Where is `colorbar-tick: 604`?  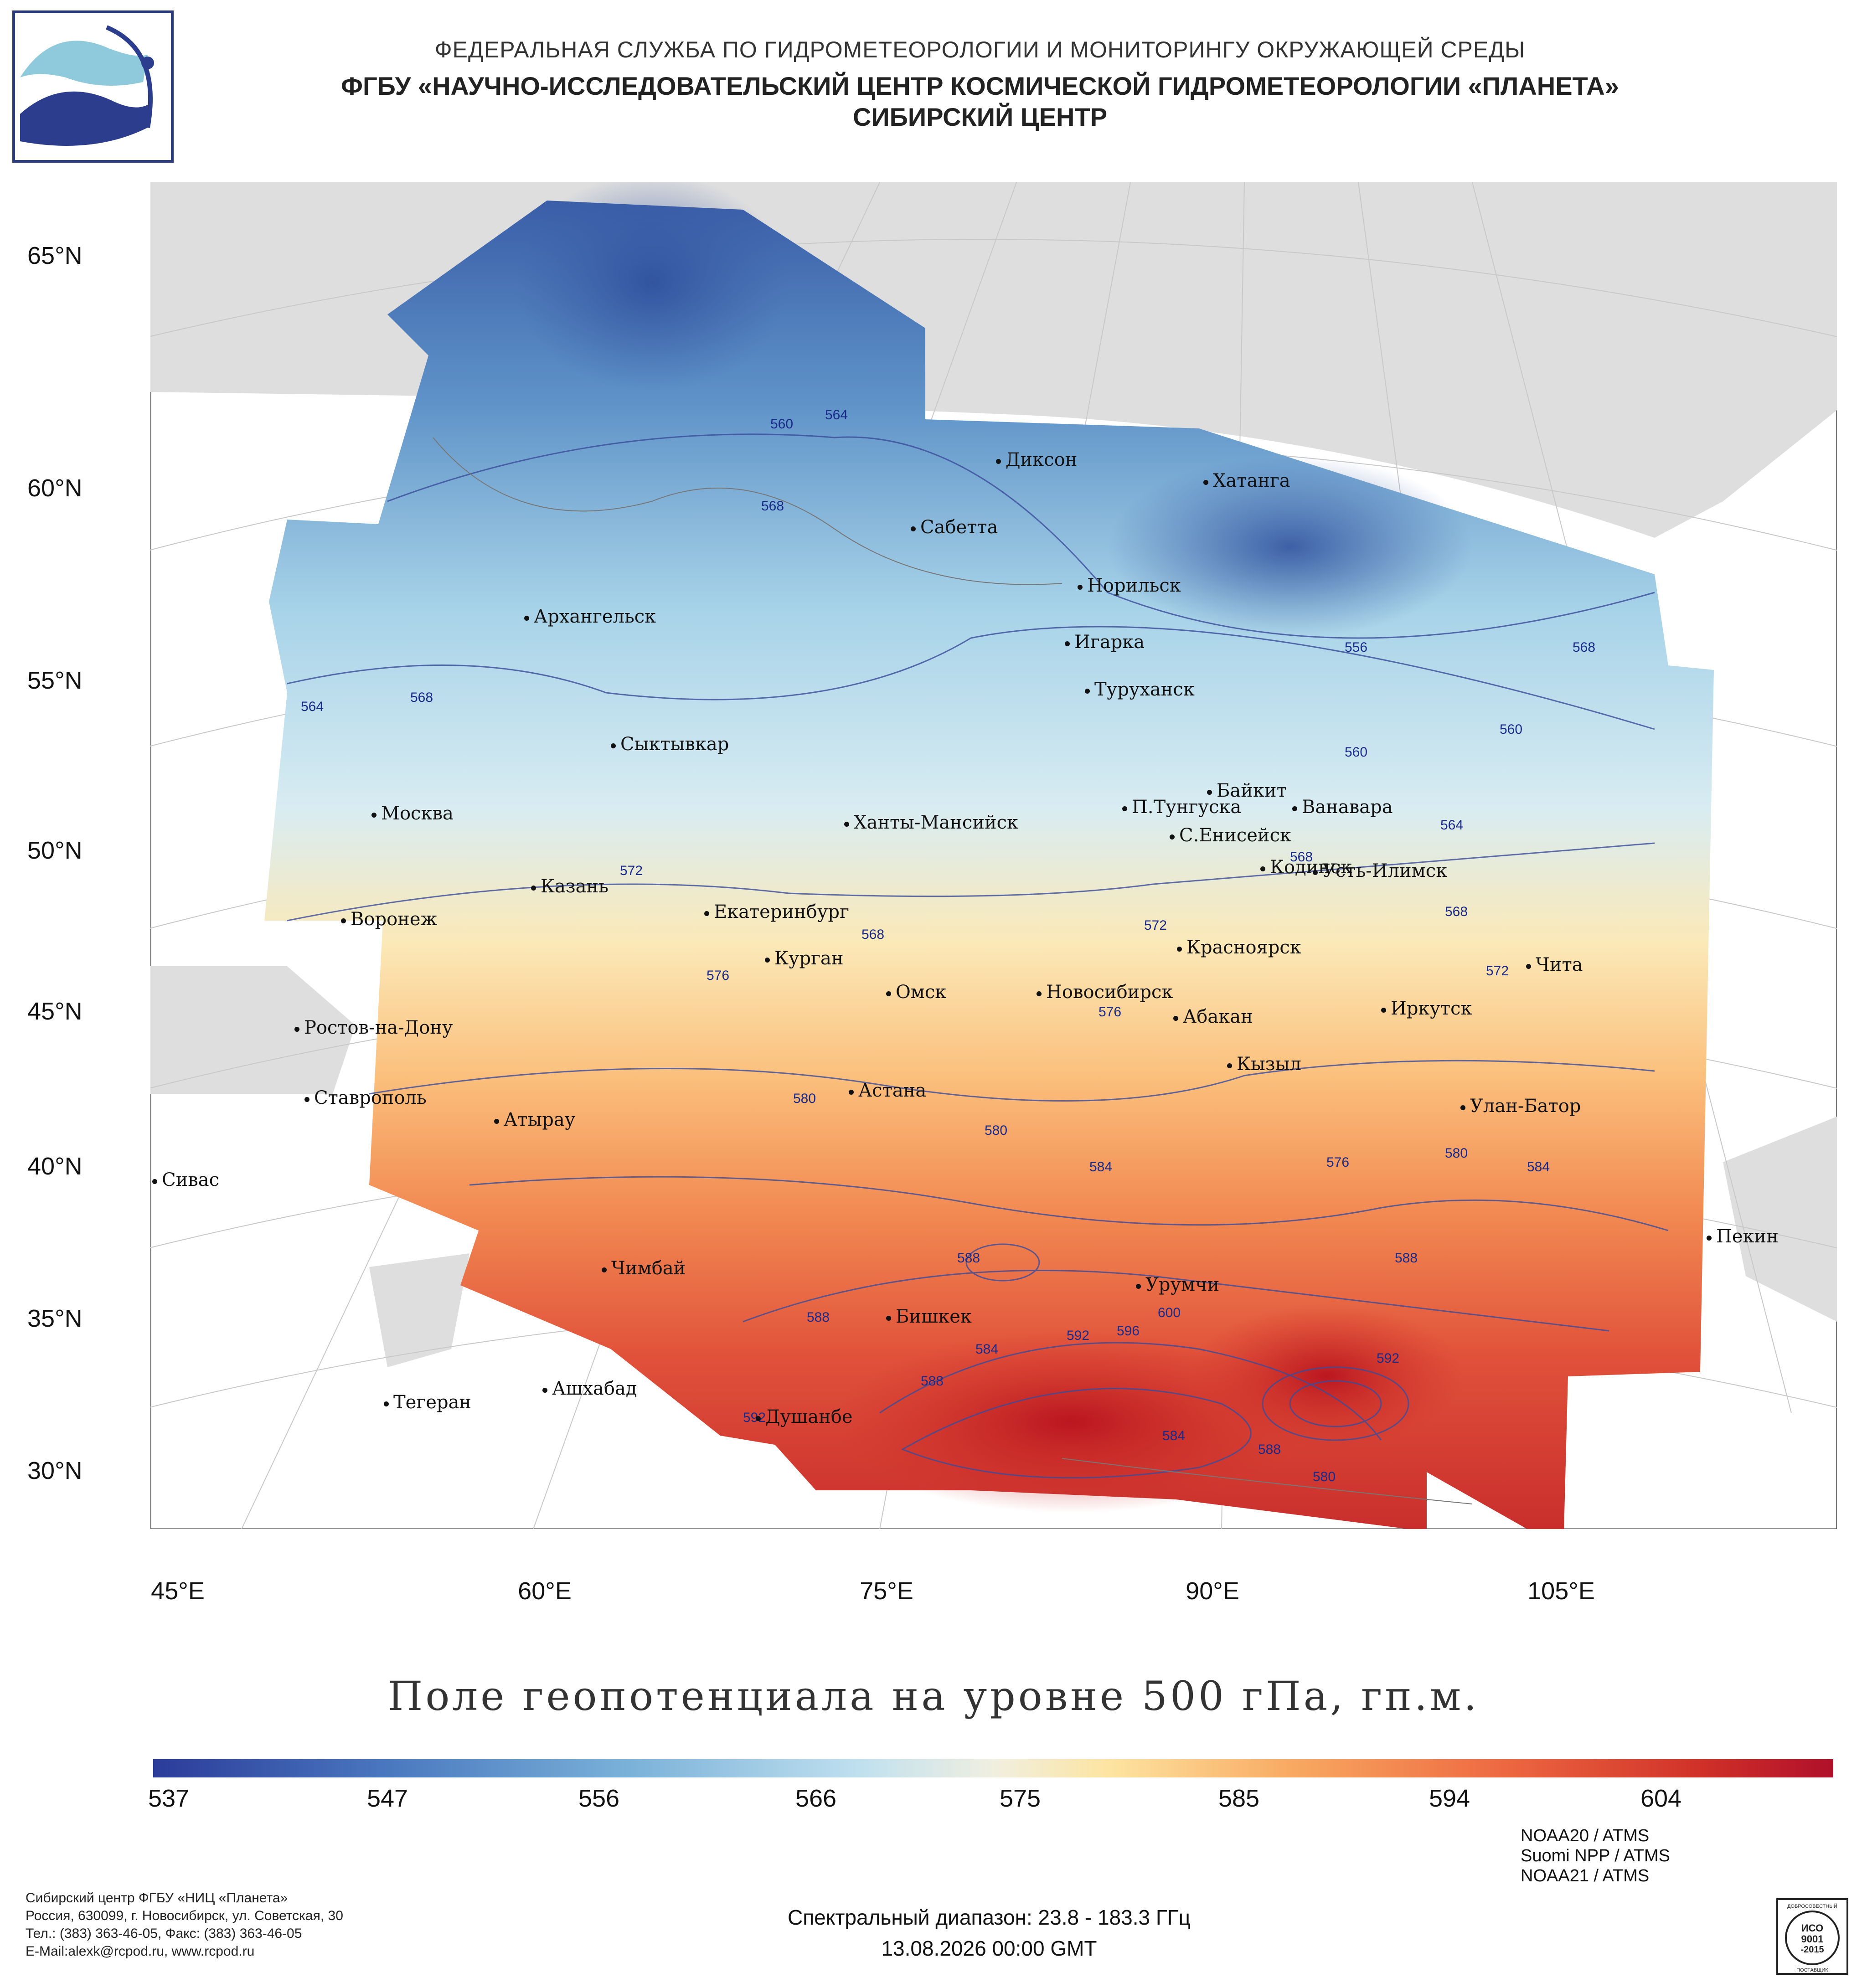 colorbar-tick: 604 is located at coordinates (1661, 1799).